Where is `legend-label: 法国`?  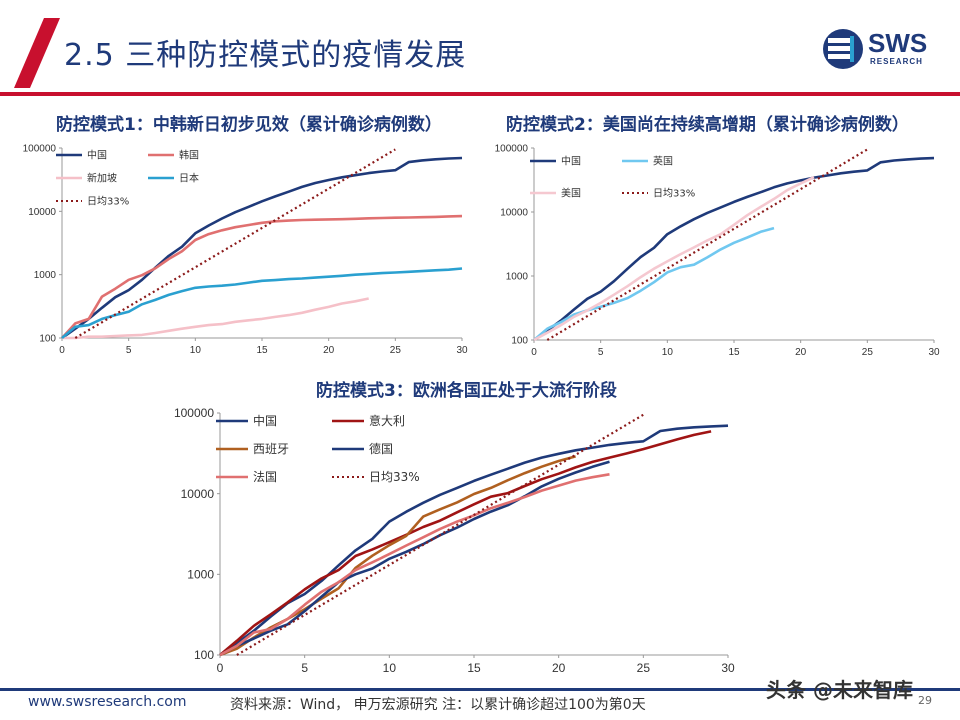
legend-label: 法国 is located at coordinates (265, 477).